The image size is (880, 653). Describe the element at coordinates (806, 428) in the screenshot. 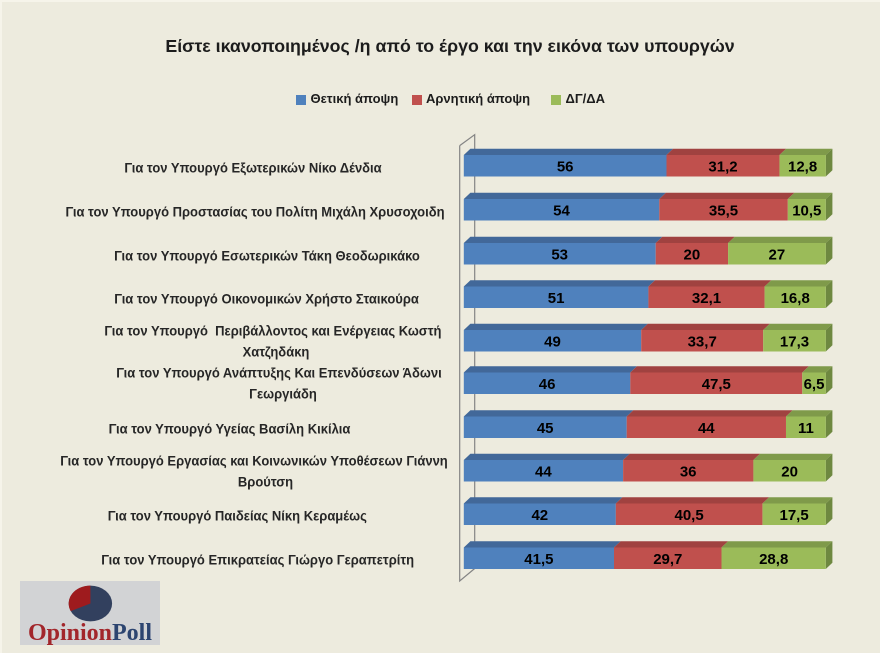

I see `svg-text: 11` at that location.